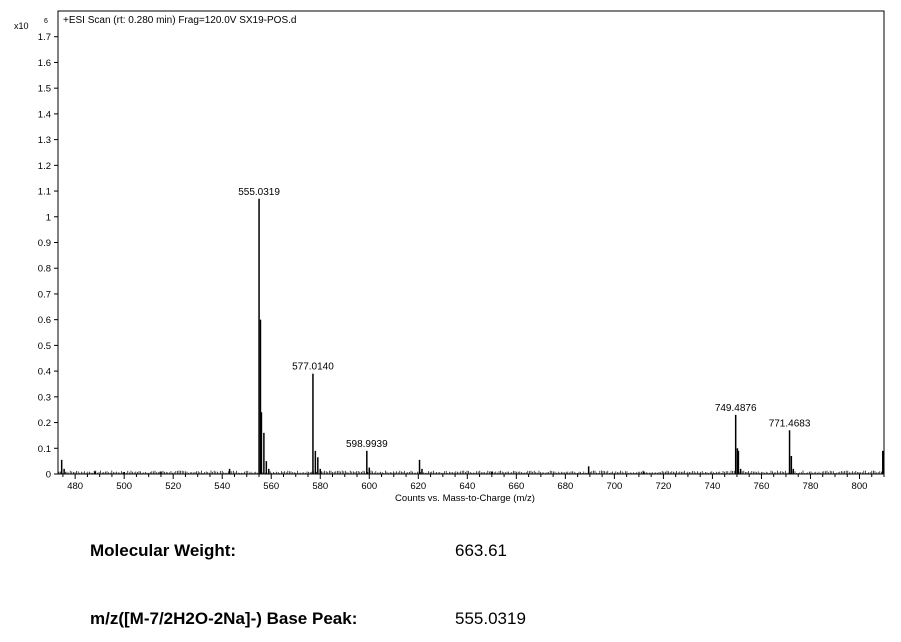 The image size is (901, 642). What do you see at coordinates (465, 498) in the screenshot?
I see `x-axis-label: Counts vs. Mass-to-Charge (m/z)` at bounding box center [465, 498].